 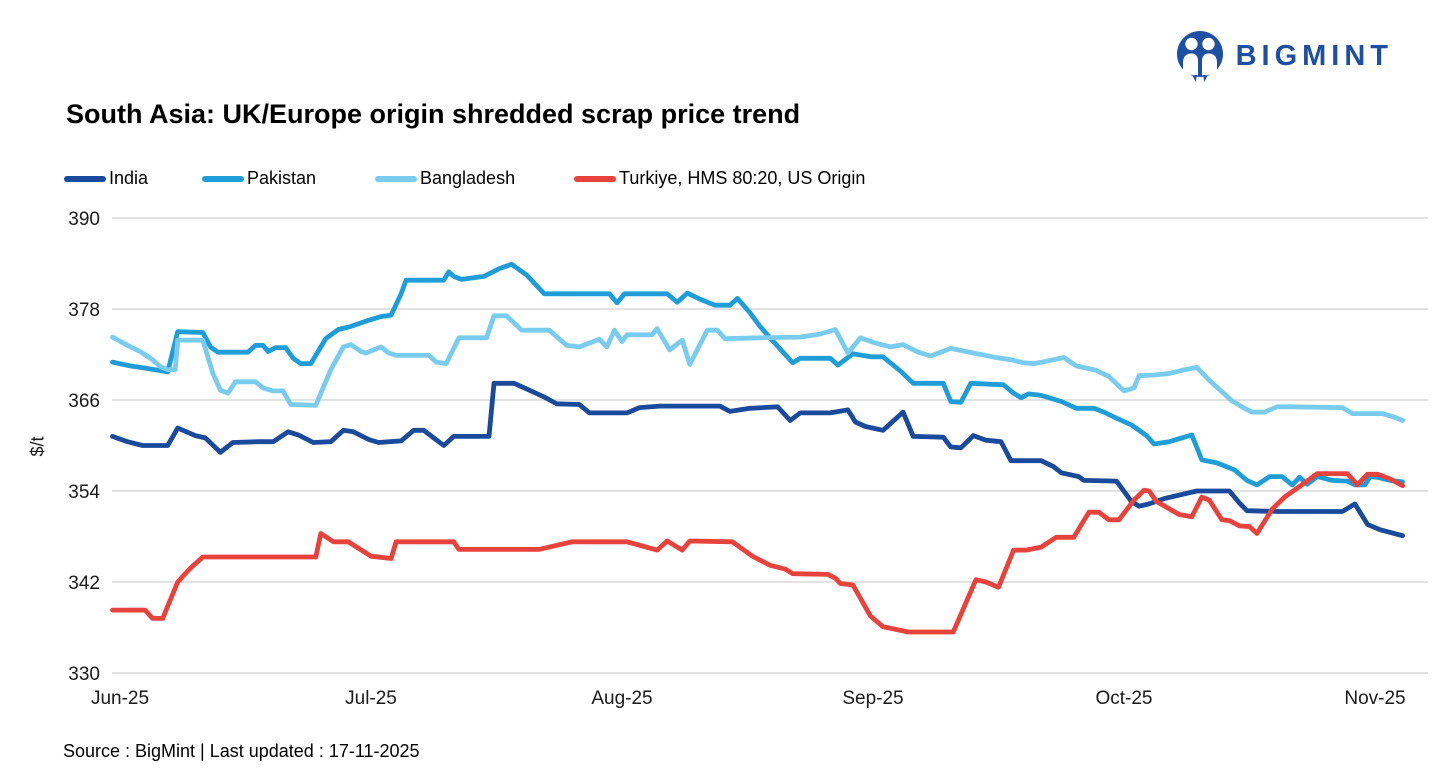 What do you see at coordinates (1199, 56) in the screenshot?
I see `bigmint-logo-mark-icon` at bounding box center [1199, 56].